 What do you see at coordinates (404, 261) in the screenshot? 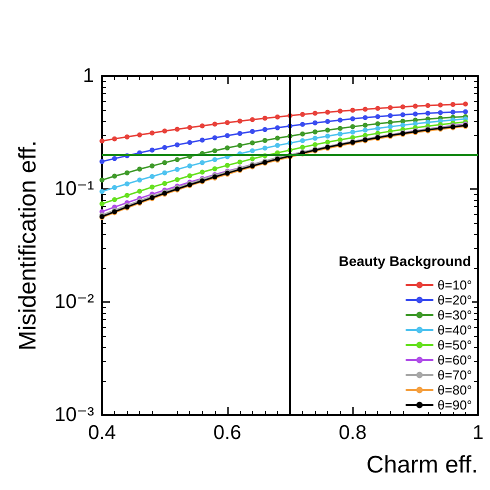
I see `legend-title: Beauty Background` at bounding box center [404, 261].